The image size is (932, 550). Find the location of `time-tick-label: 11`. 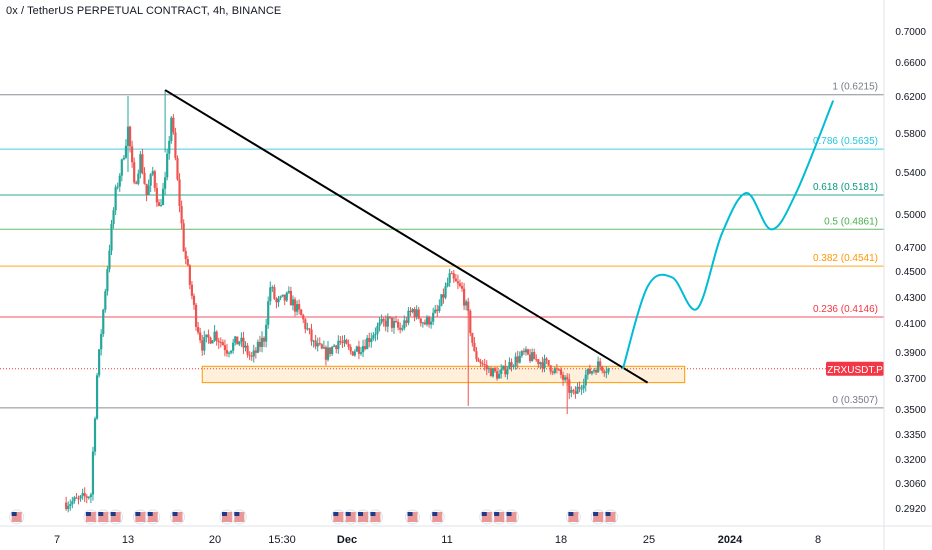

time-tick-label: 11 is located at coordinates (446, 540).